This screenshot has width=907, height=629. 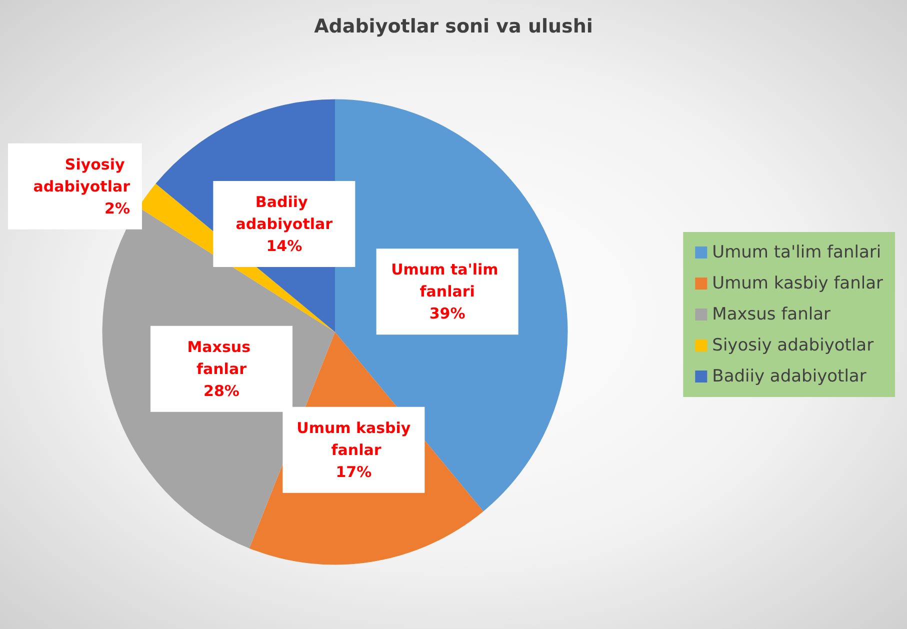 What do you see at coordinates (447, 280) in the screenshot?
I see `slice-label: Umum ta'lim fanlari` at bounding box center [447, 280].